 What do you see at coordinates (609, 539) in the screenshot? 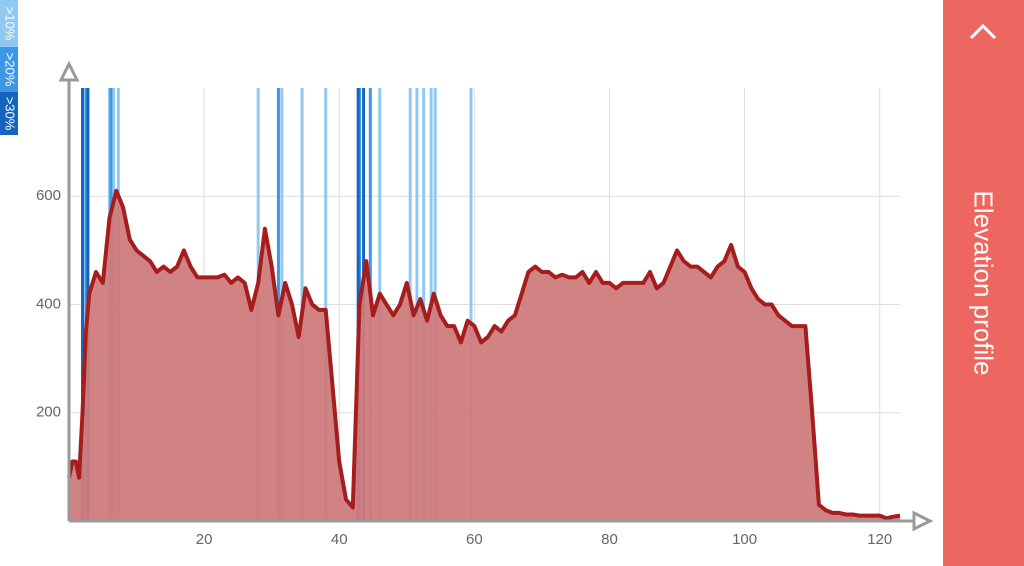
I see `x-tick-label: 80` at bounding box center [609, 539].